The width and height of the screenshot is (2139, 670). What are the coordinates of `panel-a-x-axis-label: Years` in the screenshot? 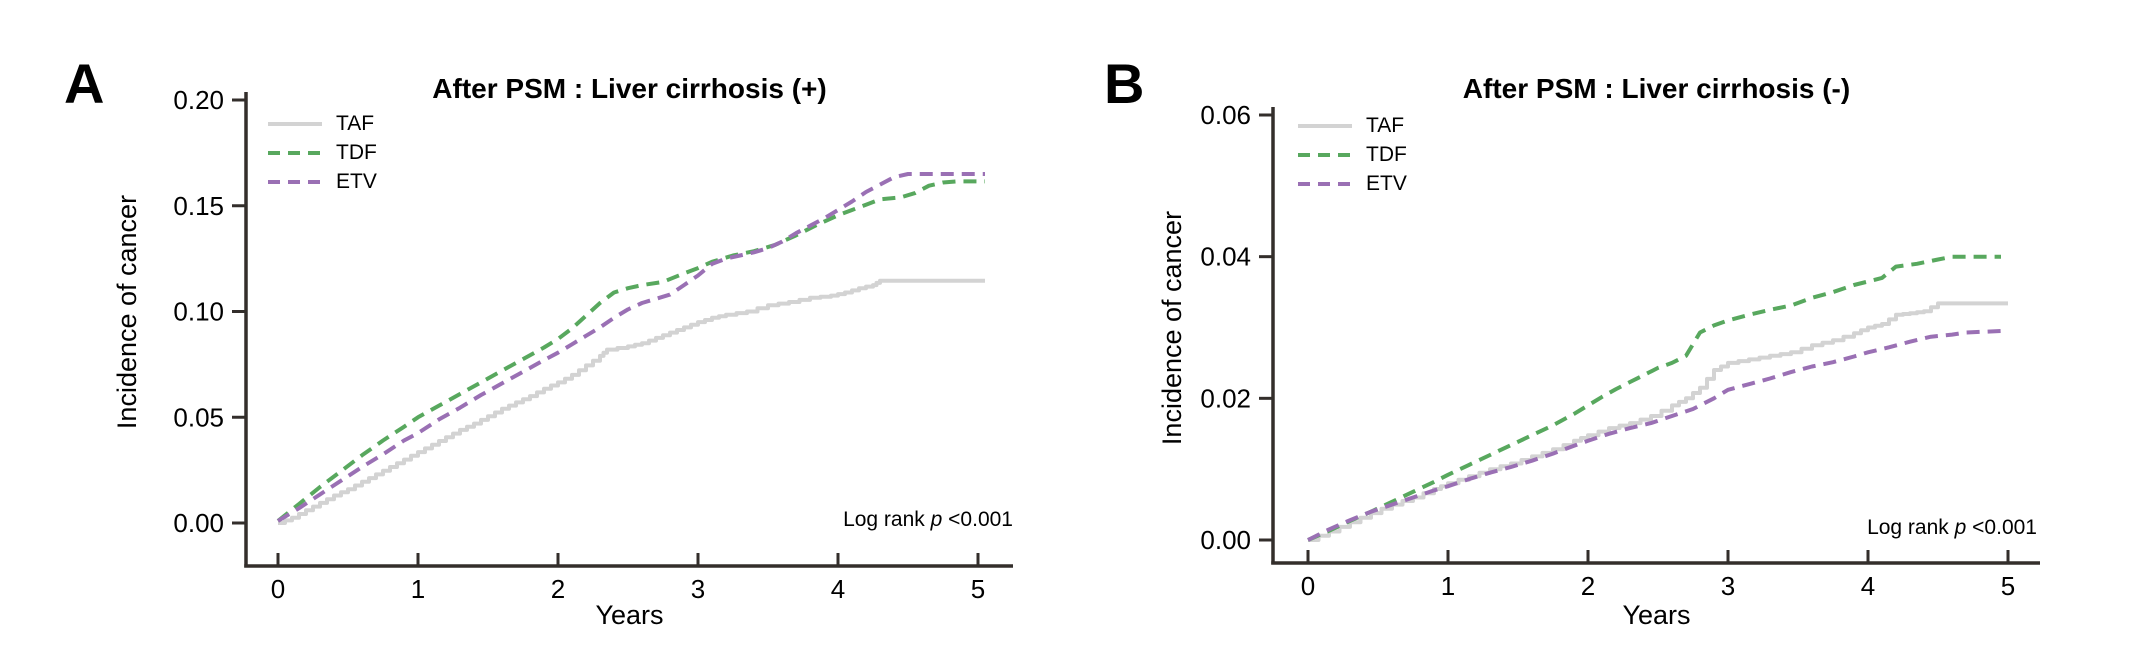 It's located at (629, 615).